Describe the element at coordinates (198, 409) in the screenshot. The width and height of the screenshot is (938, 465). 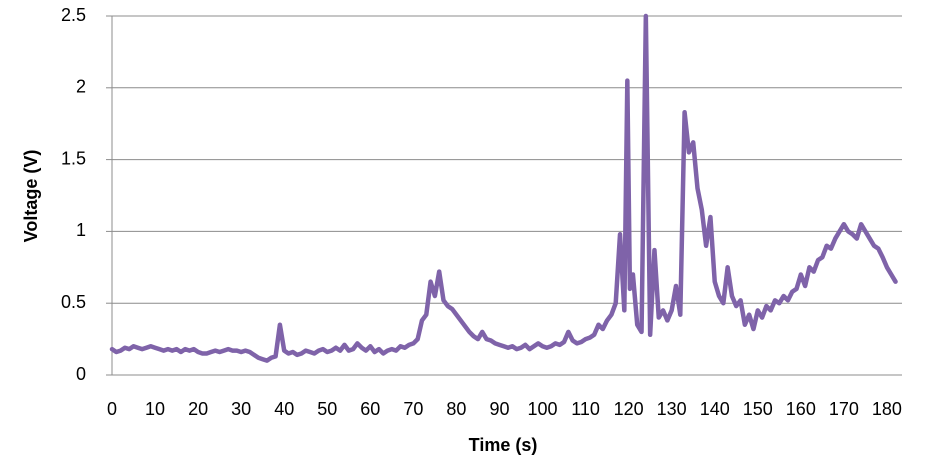
I see `x-tick-label: 20` at that location.